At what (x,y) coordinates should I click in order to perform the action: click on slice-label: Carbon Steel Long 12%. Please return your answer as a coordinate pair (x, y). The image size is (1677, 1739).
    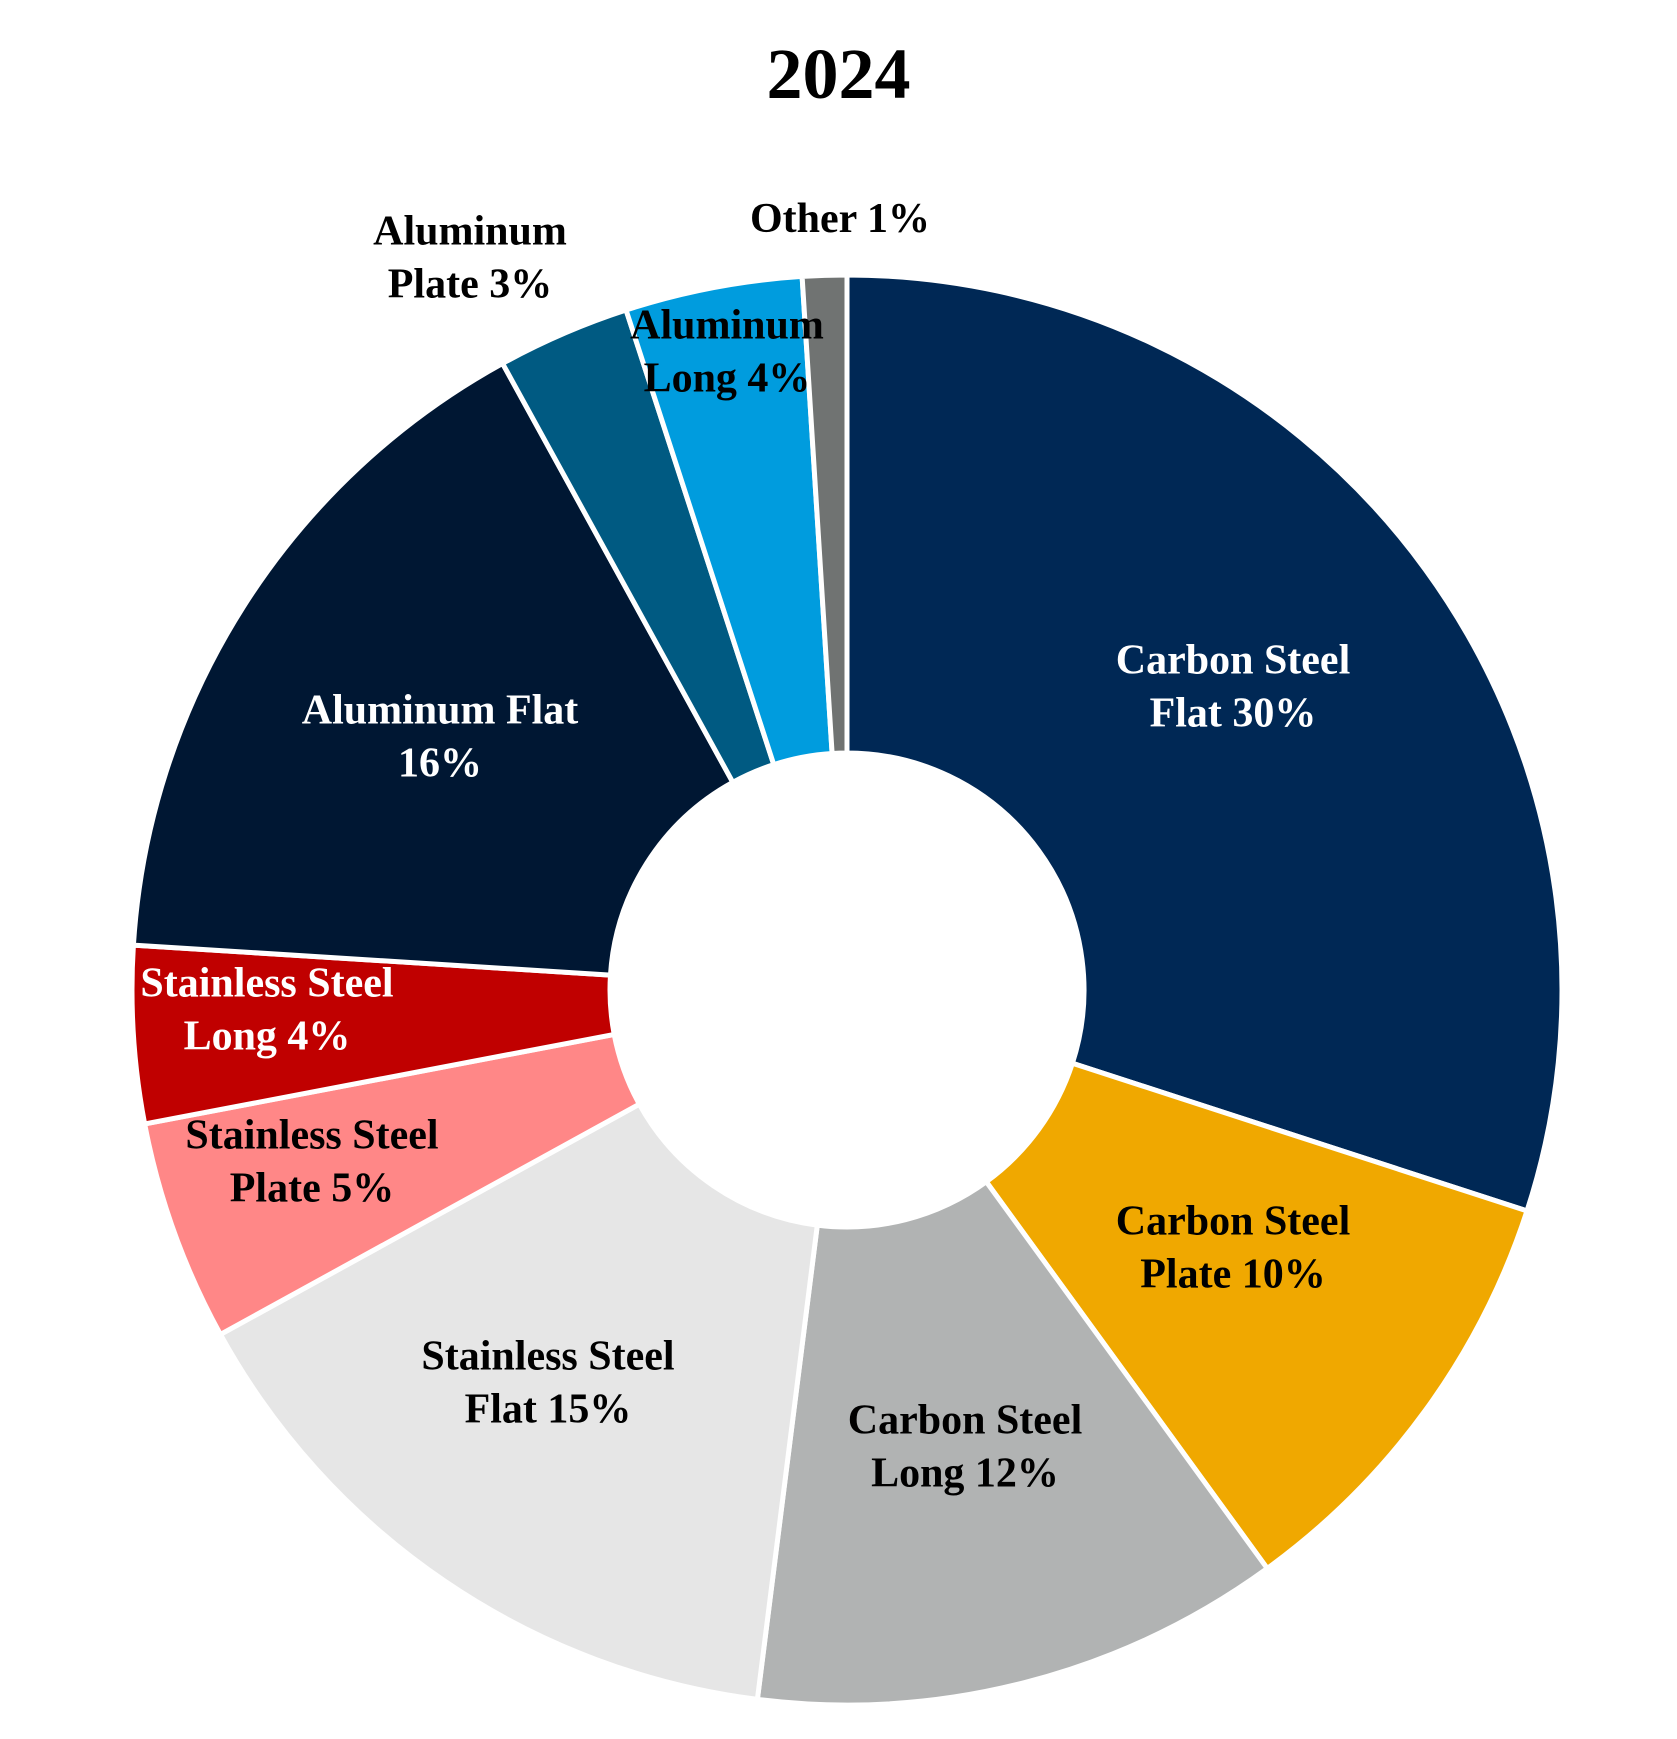
    Looking at the image, I should click on (965, 1447).